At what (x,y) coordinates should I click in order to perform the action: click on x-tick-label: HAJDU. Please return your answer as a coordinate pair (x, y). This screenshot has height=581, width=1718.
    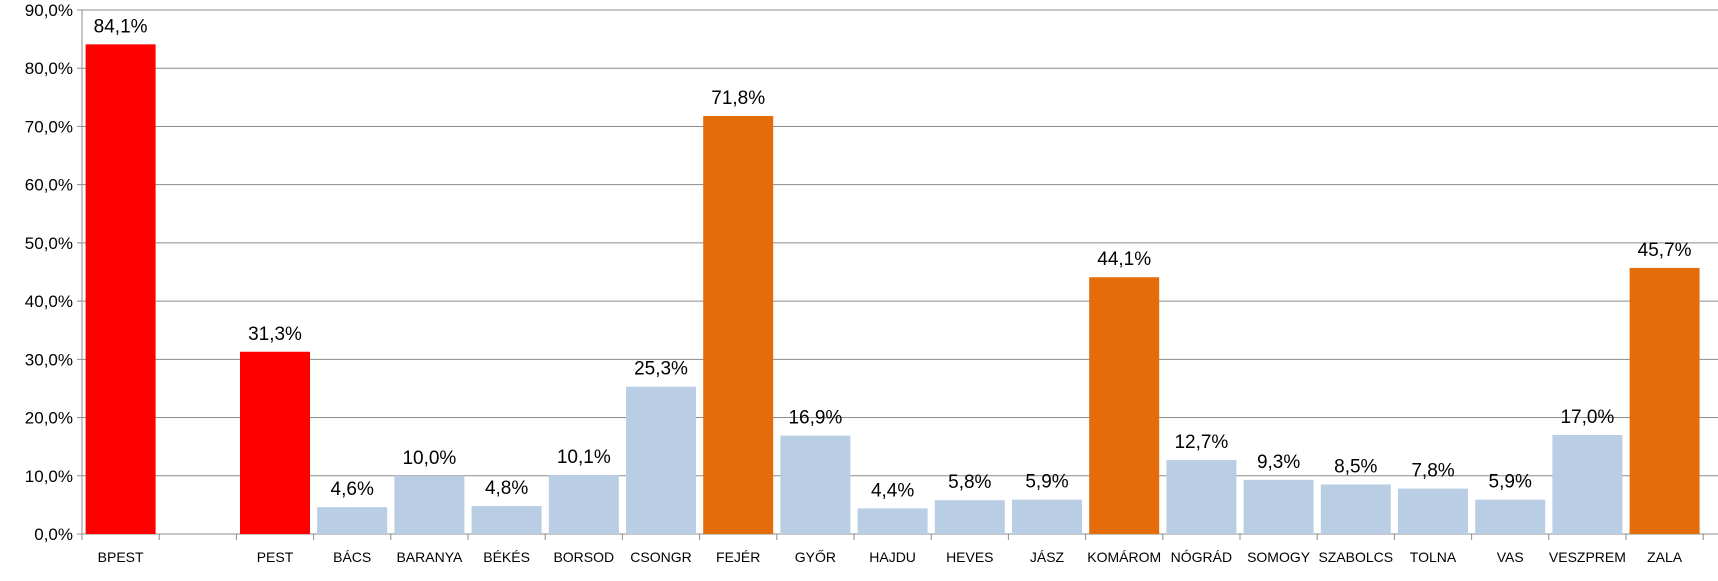
    Looking at the image, I should click on (892, 557).